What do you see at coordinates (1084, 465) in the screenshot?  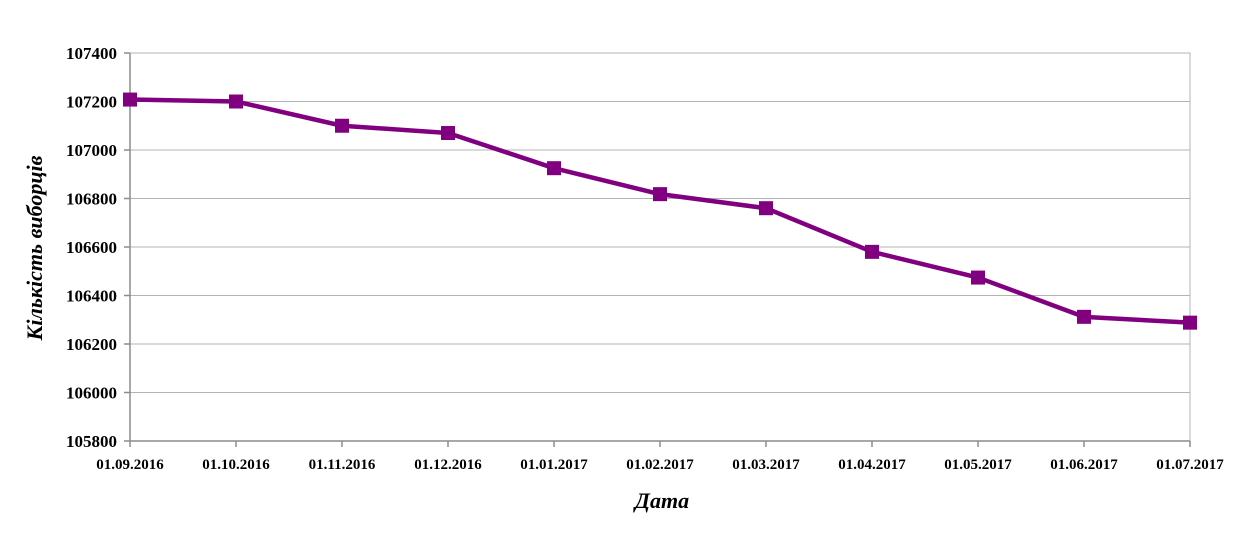 I see `x-tick-label: 01.06.2017` at bounding box center [1084, 465].